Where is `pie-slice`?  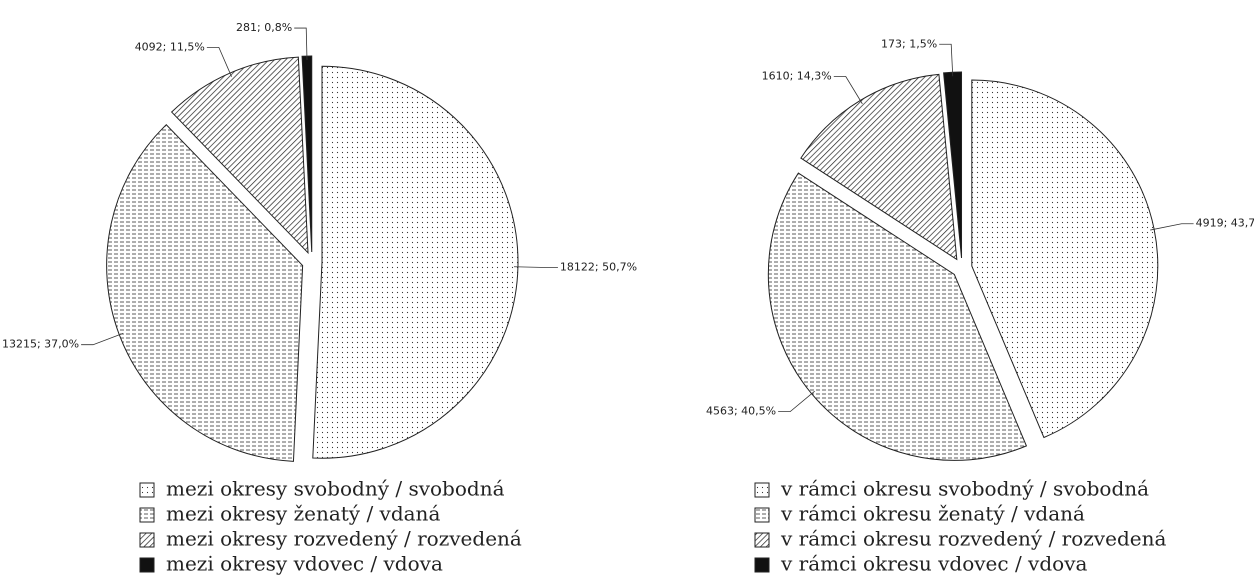 pie-slice is located at coordinates (415, 262).